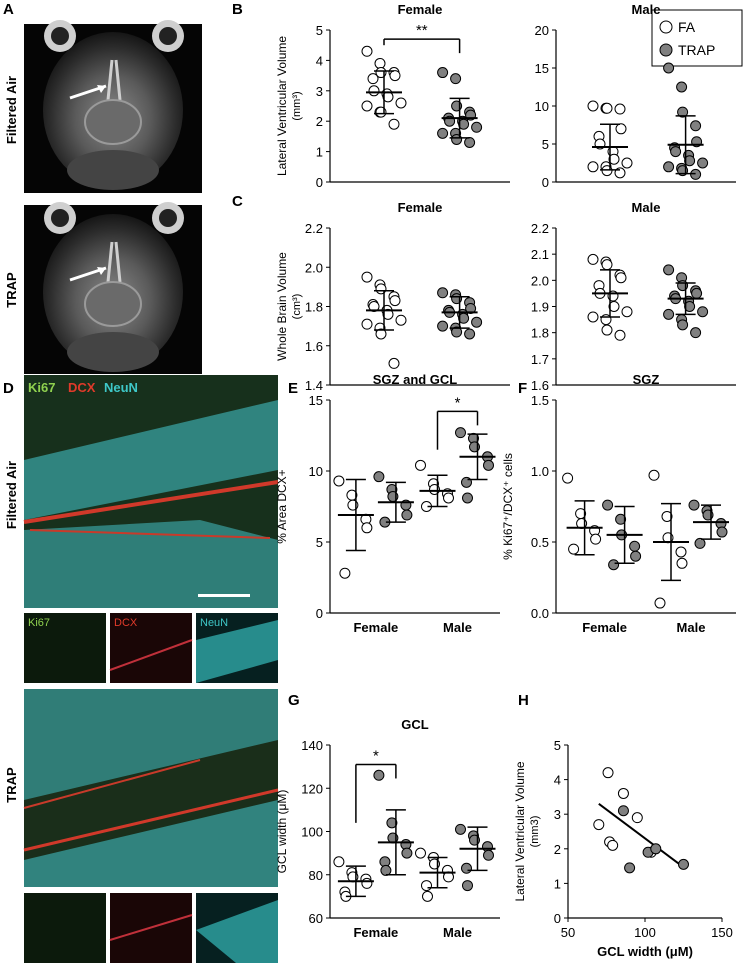 The height and width of the screenshot is (966, 747). I want to click on legend-fa-marker, so click(666, 27).